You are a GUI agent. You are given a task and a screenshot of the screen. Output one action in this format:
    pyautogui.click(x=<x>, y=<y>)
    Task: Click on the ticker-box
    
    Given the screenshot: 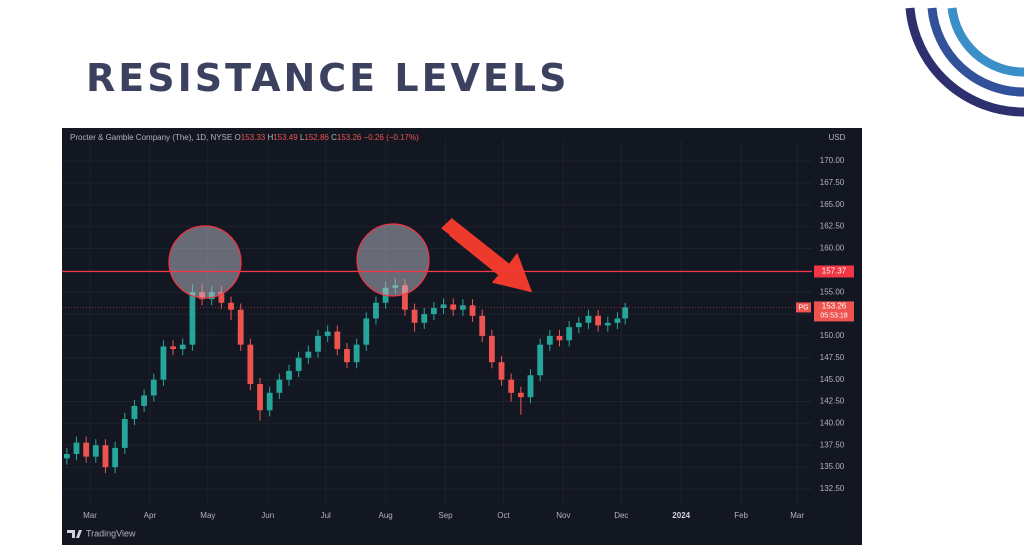 What is the action you would take?
    pyautogui.click(x=803, y=307)
    